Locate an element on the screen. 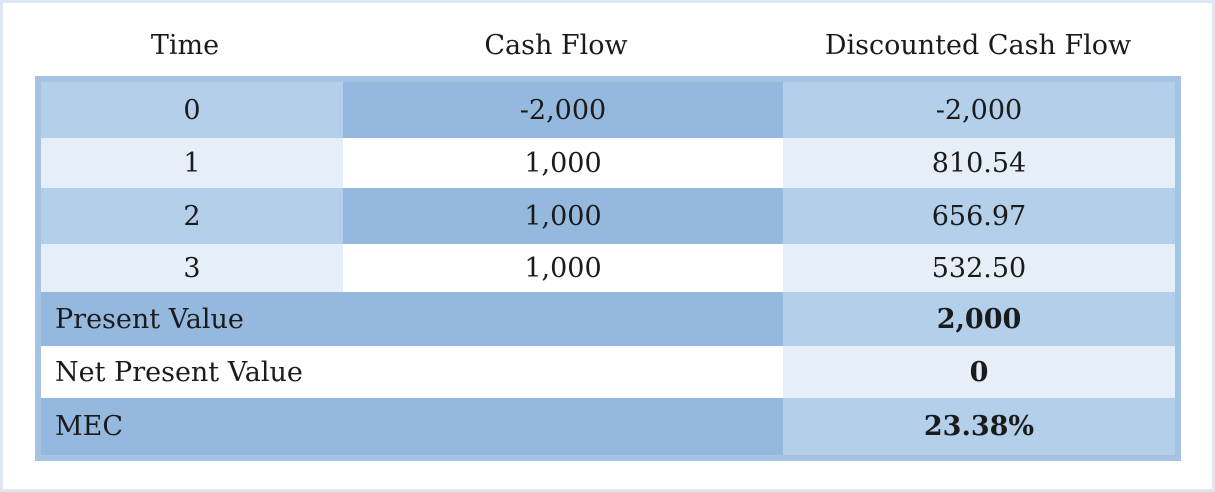 This screenshot has width=1215, height=492. row-3-time: 3 is located at coordinates (192, 268).